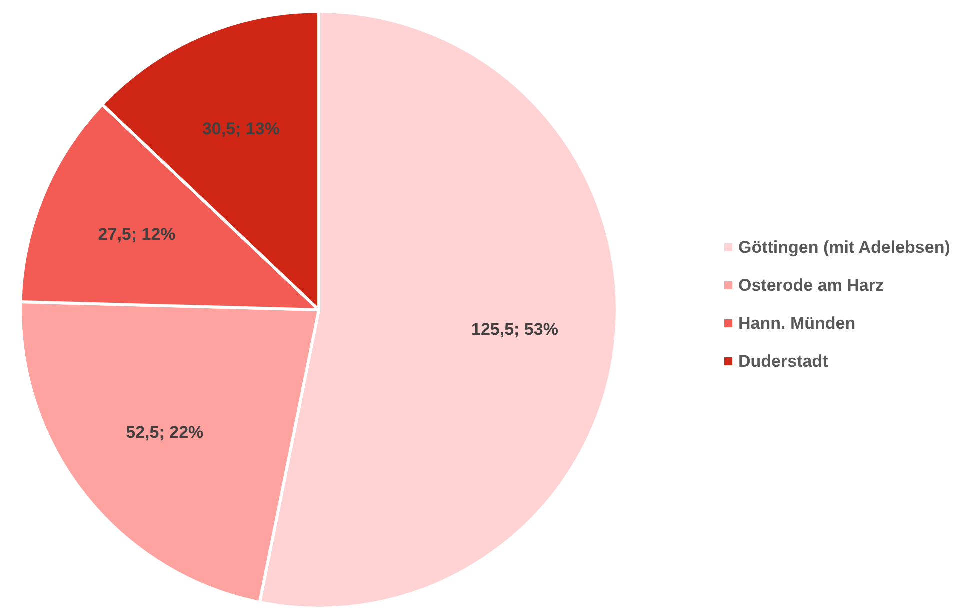  What do you see at coordinates (797, 323) in the screenshot?
I see `legend-label: Hann. Münden` at bounding box center [797, 323].